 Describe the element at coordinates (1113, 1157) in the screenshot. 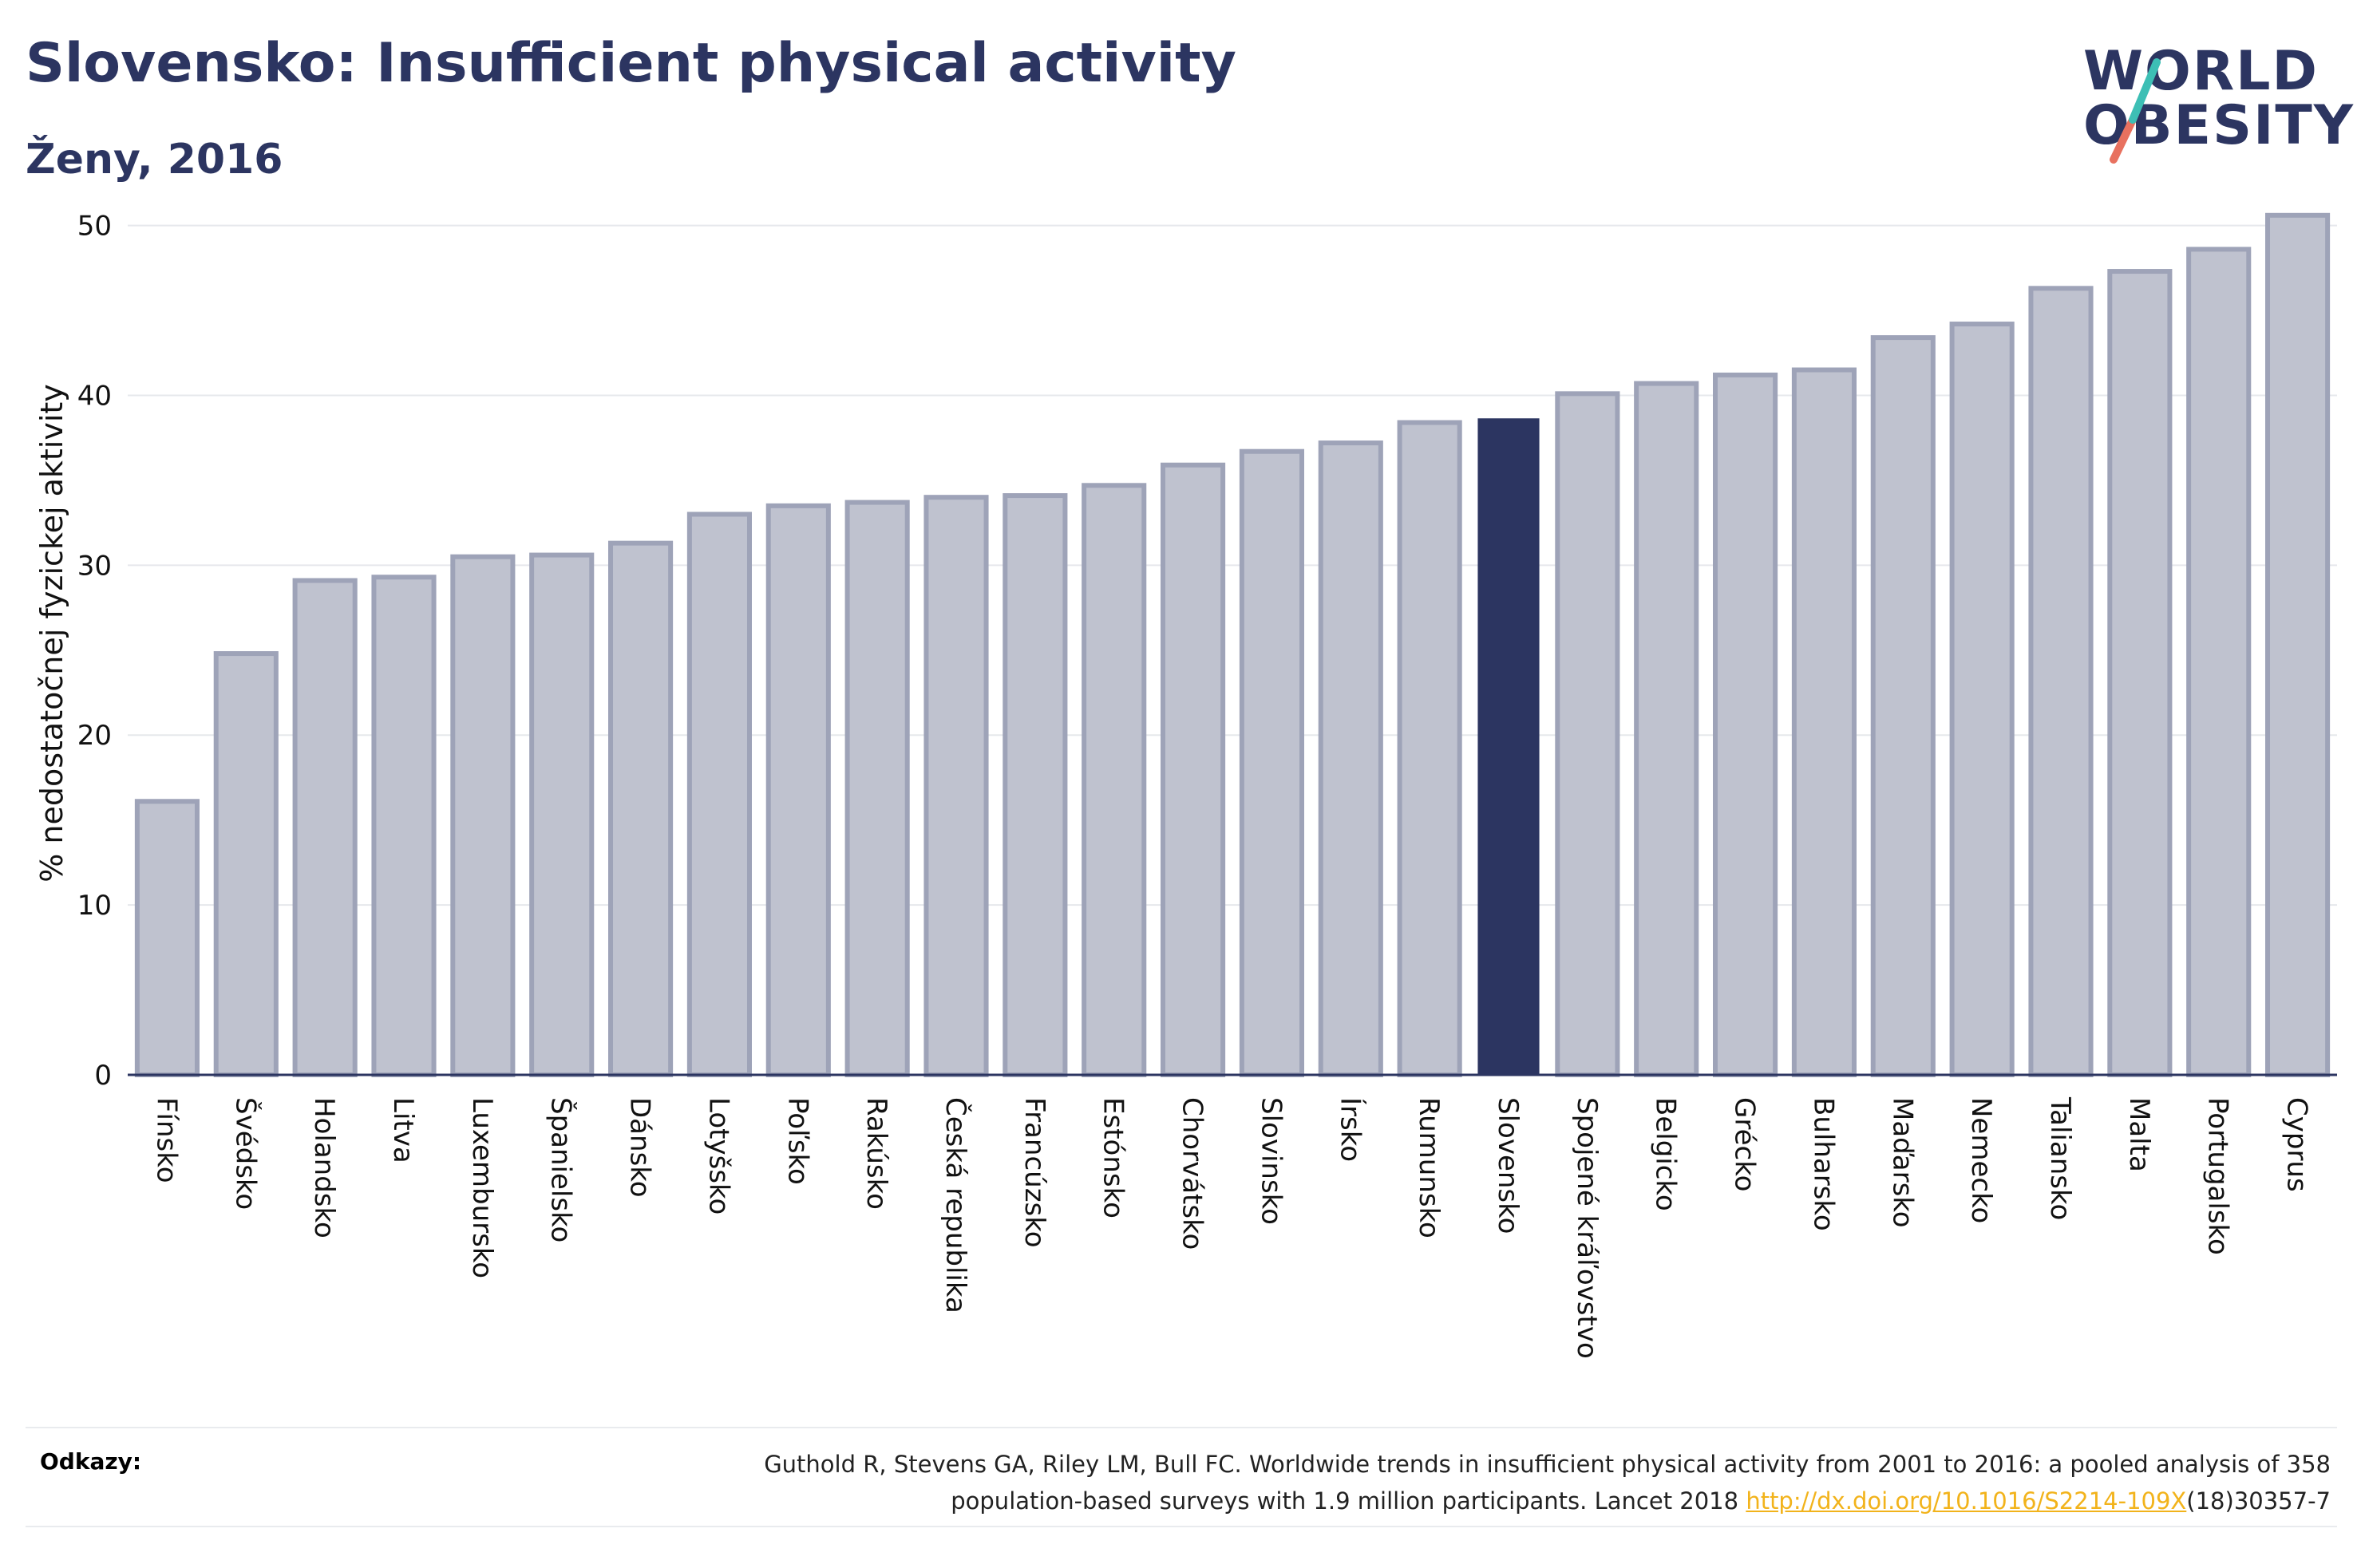

I see `x-tick-label: Estónsko` at that location.